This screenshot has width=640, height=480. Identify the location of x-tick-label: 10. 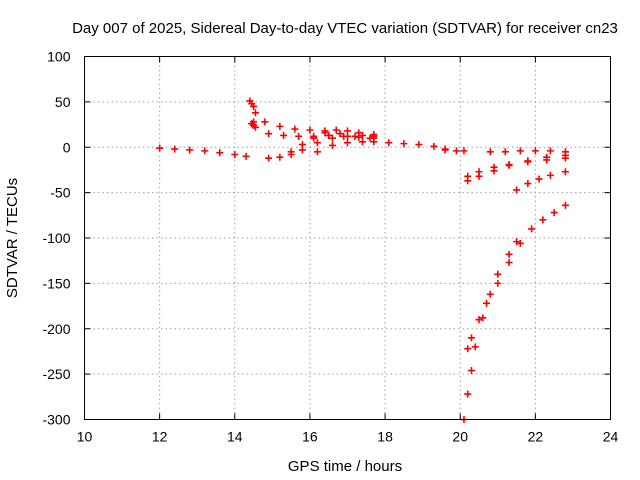
(85, 437).